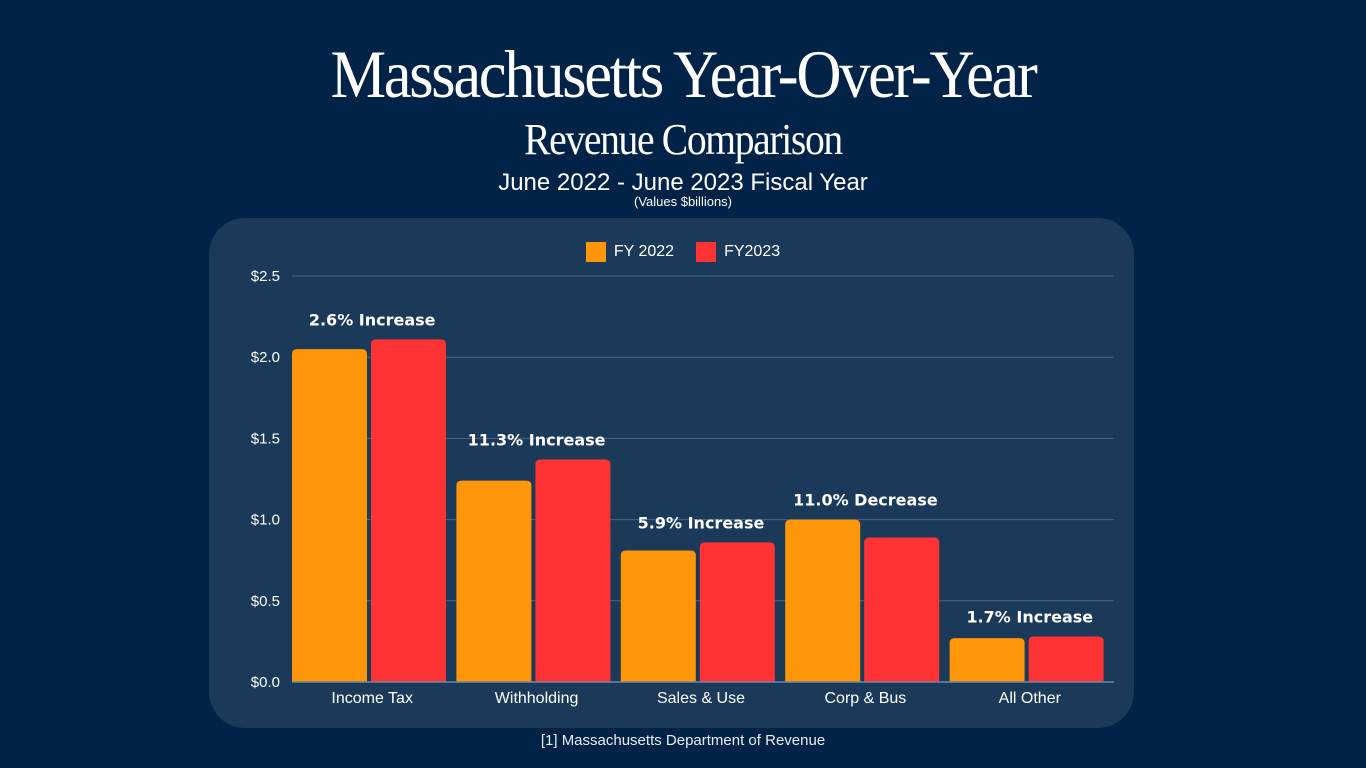 The height and width of the screenshot is (768, 1366). Describe the element at coordinates (683, 74) in the screenshot. I see `chart-title: Massachusetts Year-Over-Year` at that location.